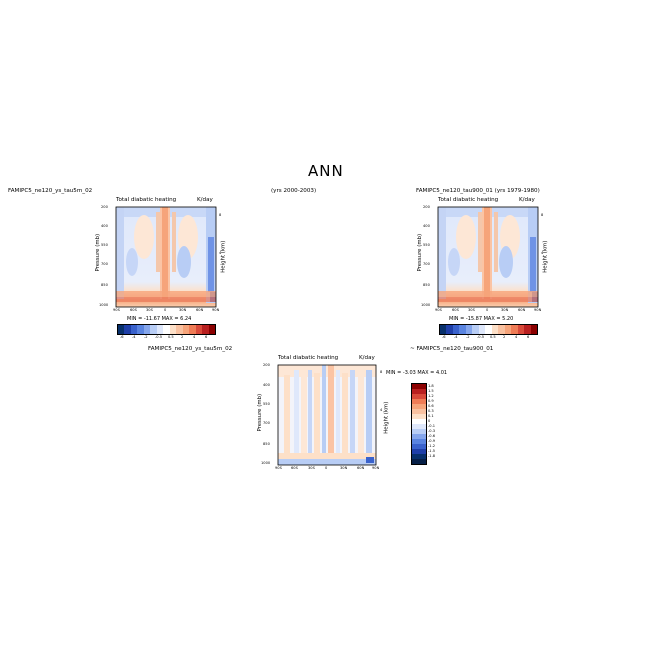 The width and height of the screenshot is (654, 654). Describe the element at coordinates (386, 417) in the screenshot. I see `diff-ylabel-right: Height (km)` at that location.